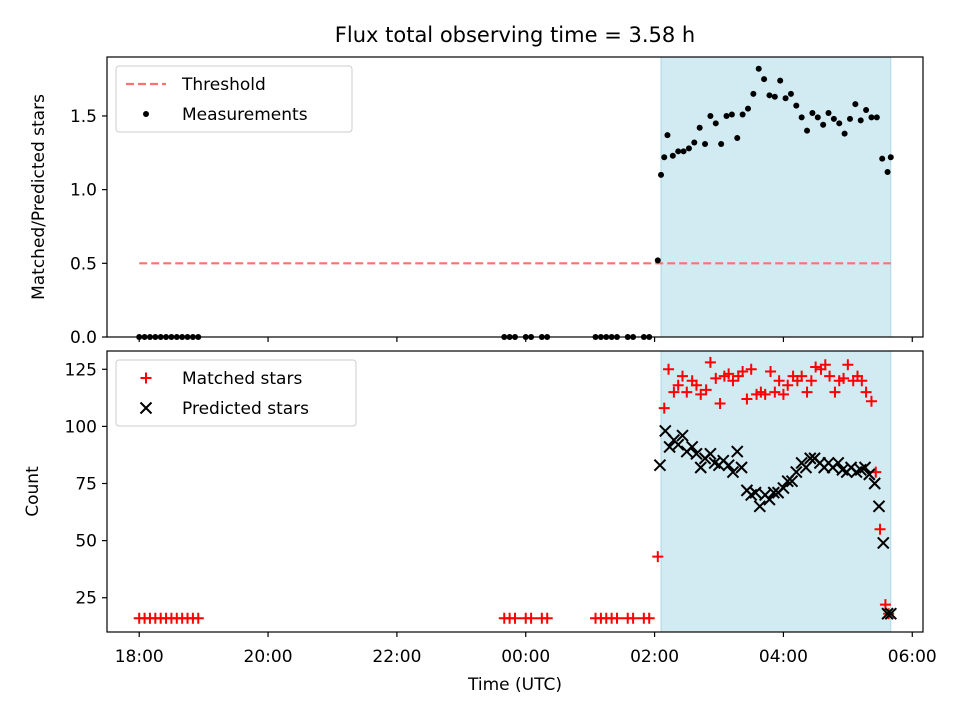  What do you see at coordinates (146, 114) in the screenshot?
I see `legend-measurement-swatch` at bounding box center [146, 114].